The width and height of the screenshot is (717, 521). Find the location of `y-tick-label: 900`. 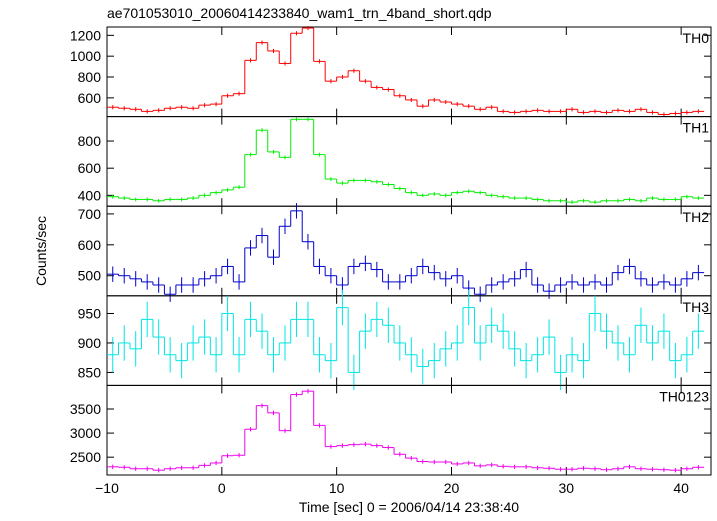

y-tick-label: 900 is located at coordinates (90, 343).